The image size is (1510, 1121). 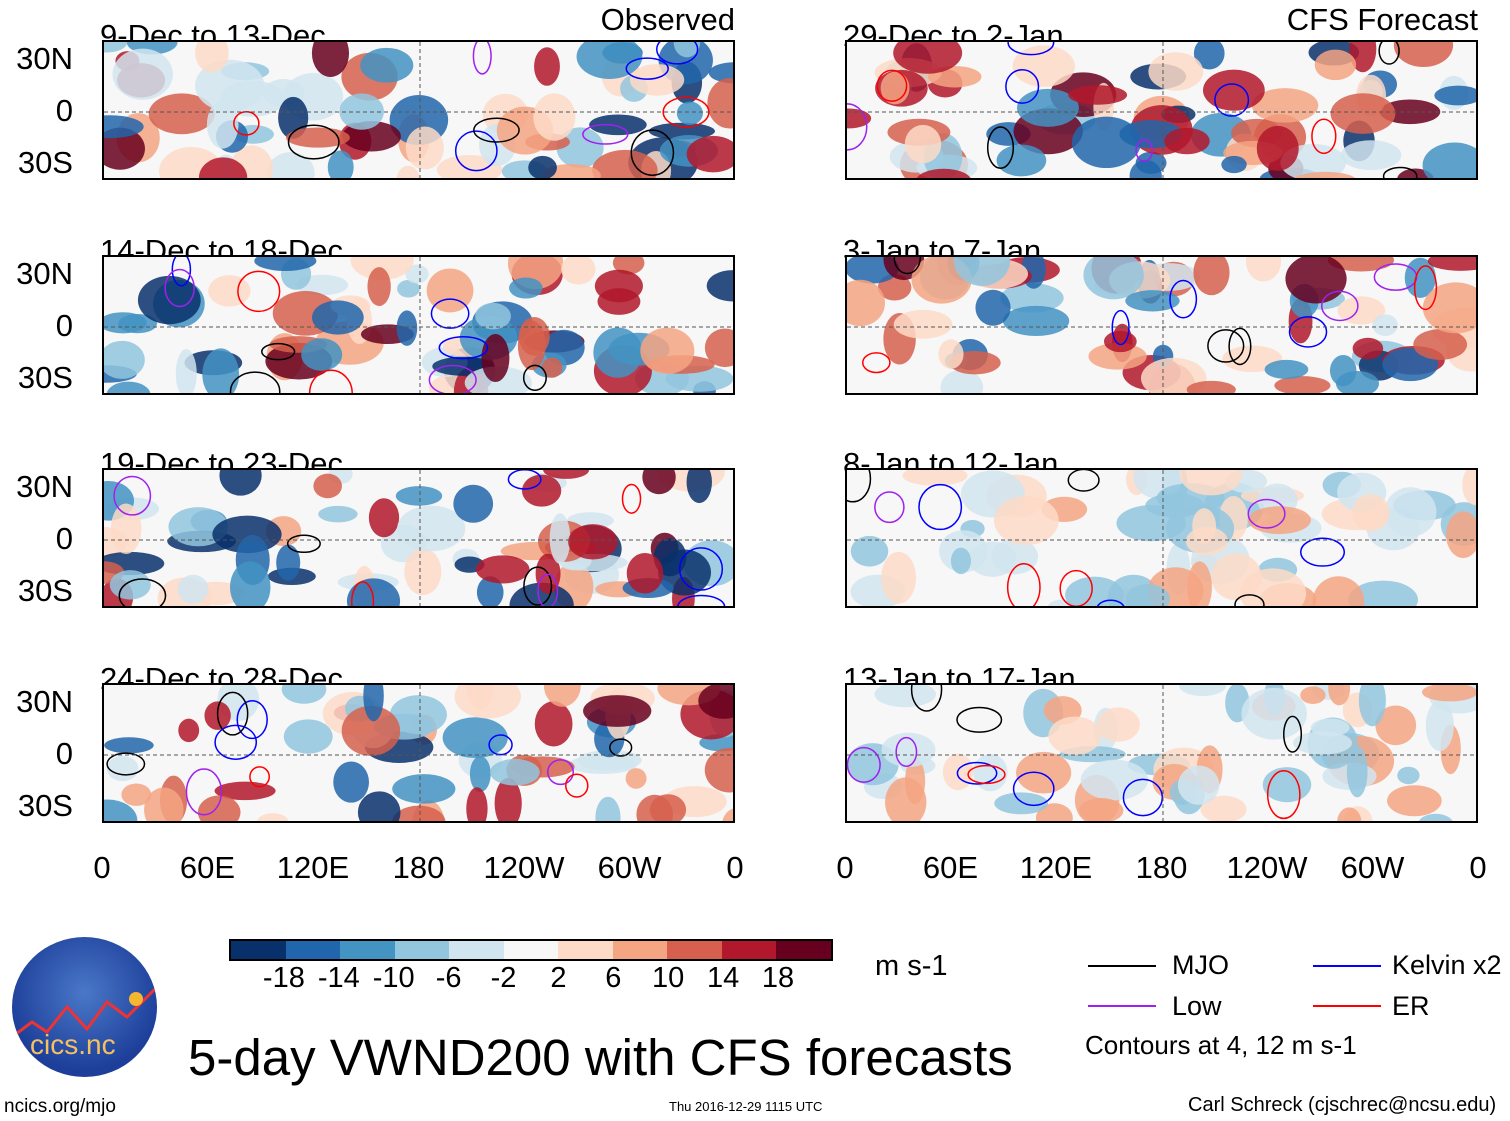 I want to click on observed-header: Observed, so click(x=667, y=19).